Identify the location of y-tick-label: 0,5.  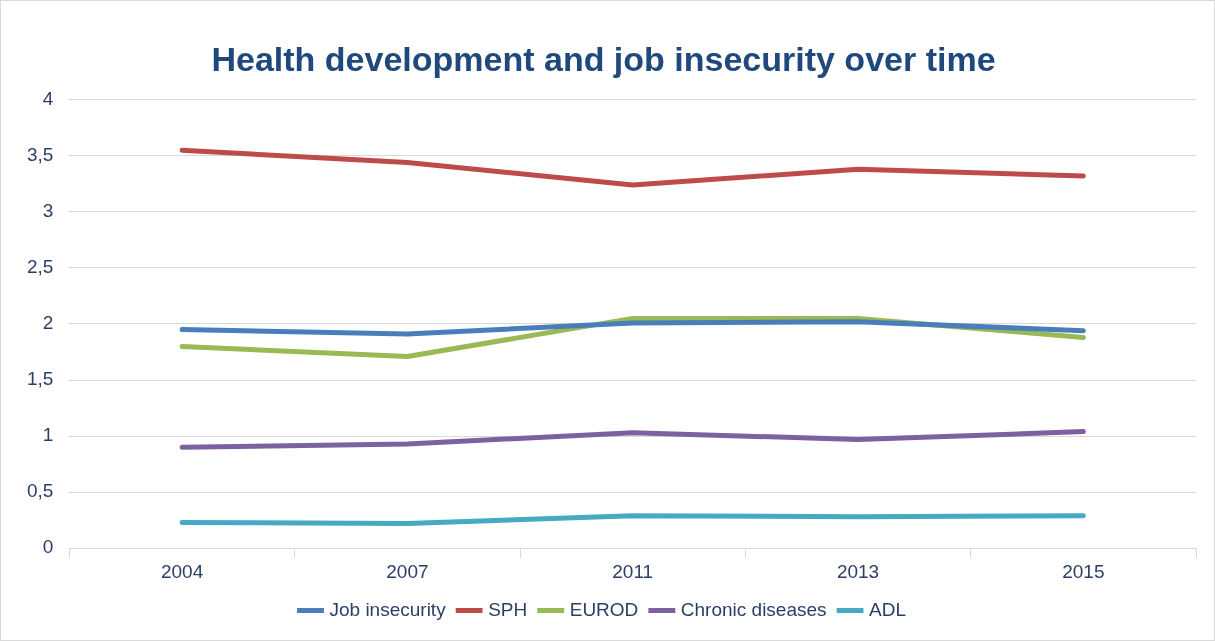
(40, 491).